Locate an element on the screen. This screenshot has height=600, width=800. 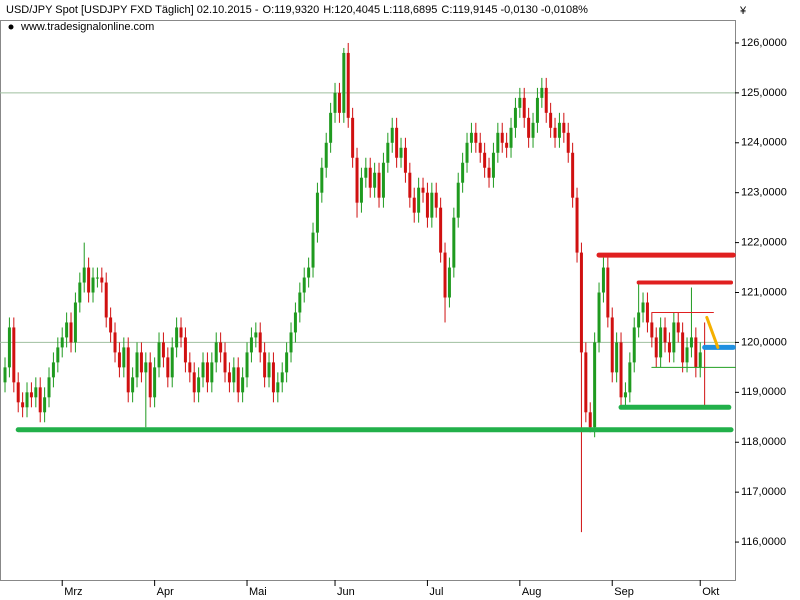
y-tick-label: 123,0000 is located at coordinates (764, 193).